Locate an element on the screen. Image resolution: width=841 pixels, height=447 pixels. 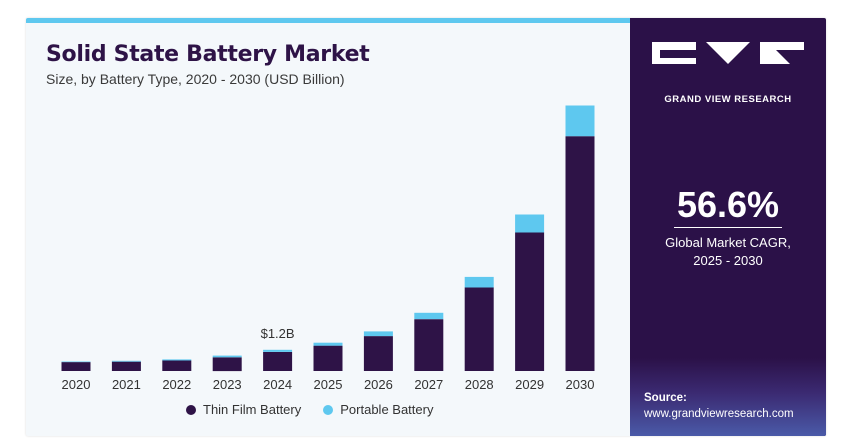
side-panel-footer is located at coordinates (728, 397).